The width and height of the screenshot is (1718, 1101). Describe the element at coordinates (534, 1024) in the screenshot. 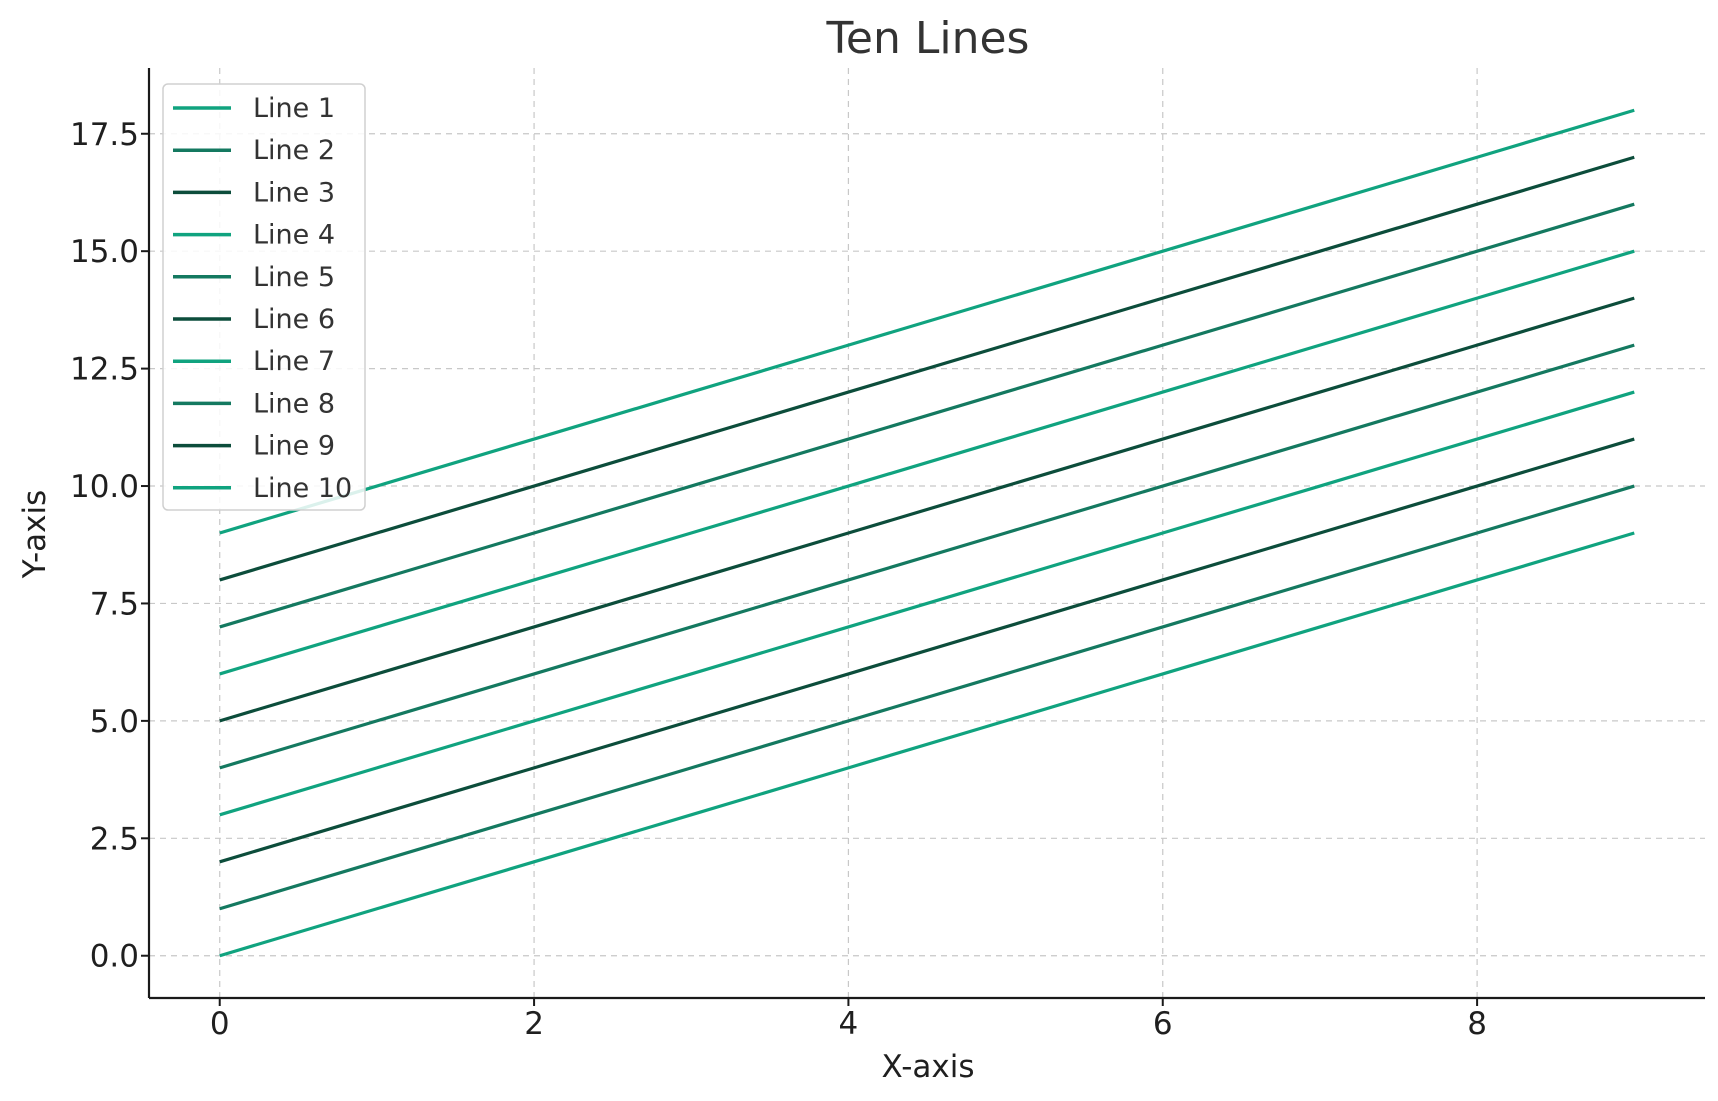

I see `x-tick-label: 2` at that location.